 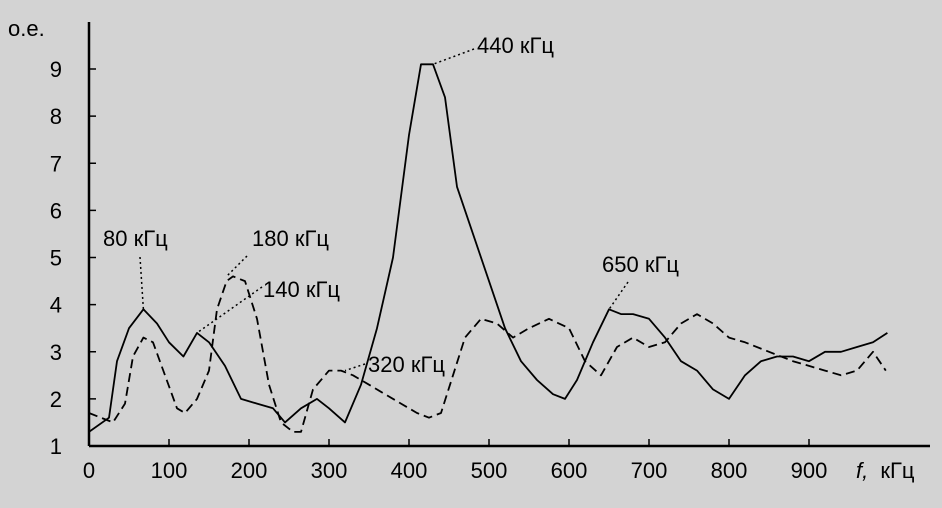 What do you see at coordinates (862, 470) in the screenshot?
I see `x-axis-variable: f,` at bounding box center [862, 470].